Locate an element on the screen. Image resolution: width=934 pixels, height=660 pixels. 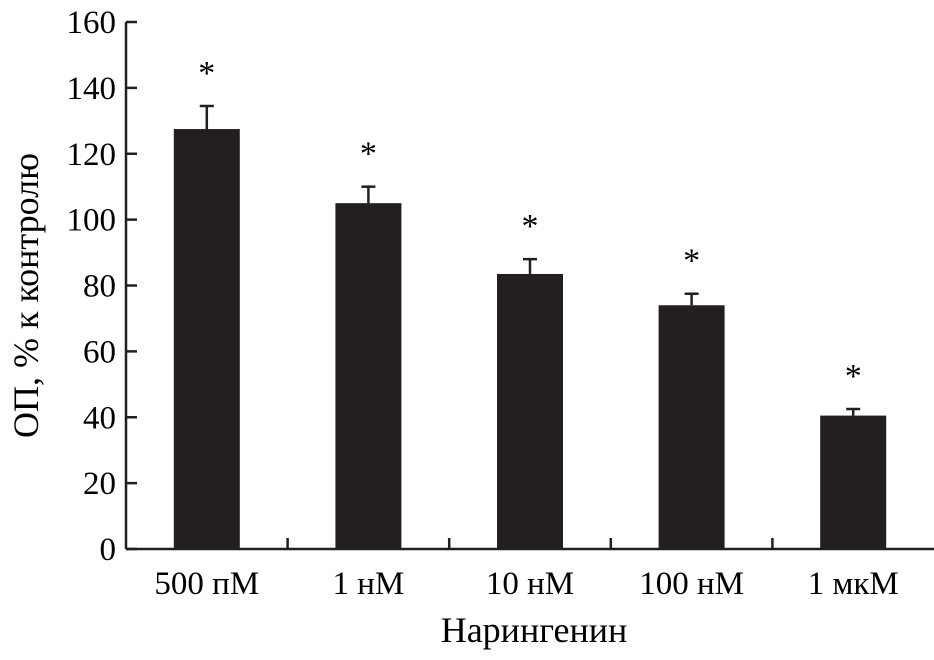
x-axis-title: Нарингенин is located at coordinates (534, 630).